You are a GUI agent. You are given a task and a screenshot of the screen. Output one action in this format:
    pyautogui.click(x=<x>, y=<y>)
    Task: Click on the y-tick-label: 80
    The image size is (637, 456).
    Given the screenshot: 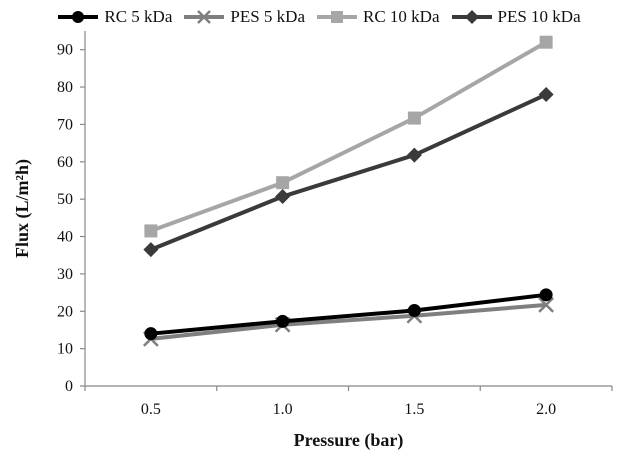 What is the action you would take?
    pyautogui.click(x=65, y=87)
    